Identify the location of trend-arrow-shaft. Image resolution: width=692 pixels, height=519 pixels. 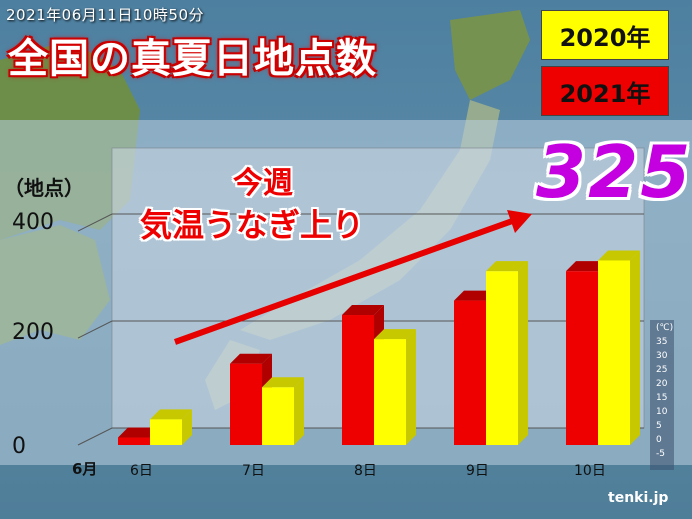
(345, 281).